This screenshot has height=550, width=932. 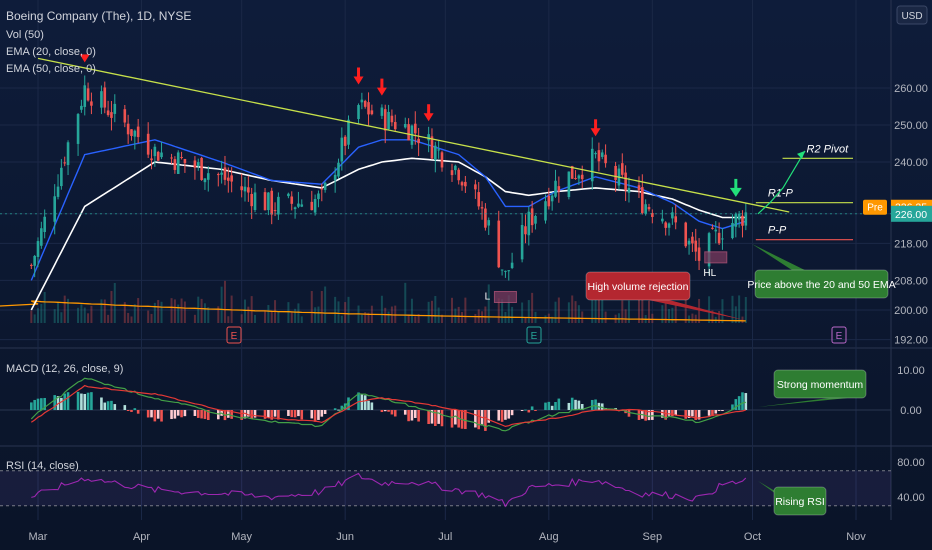 I want to click on symbol-title: Boeing Company (The), 1D, NYSE, so click(x=98, y=16).